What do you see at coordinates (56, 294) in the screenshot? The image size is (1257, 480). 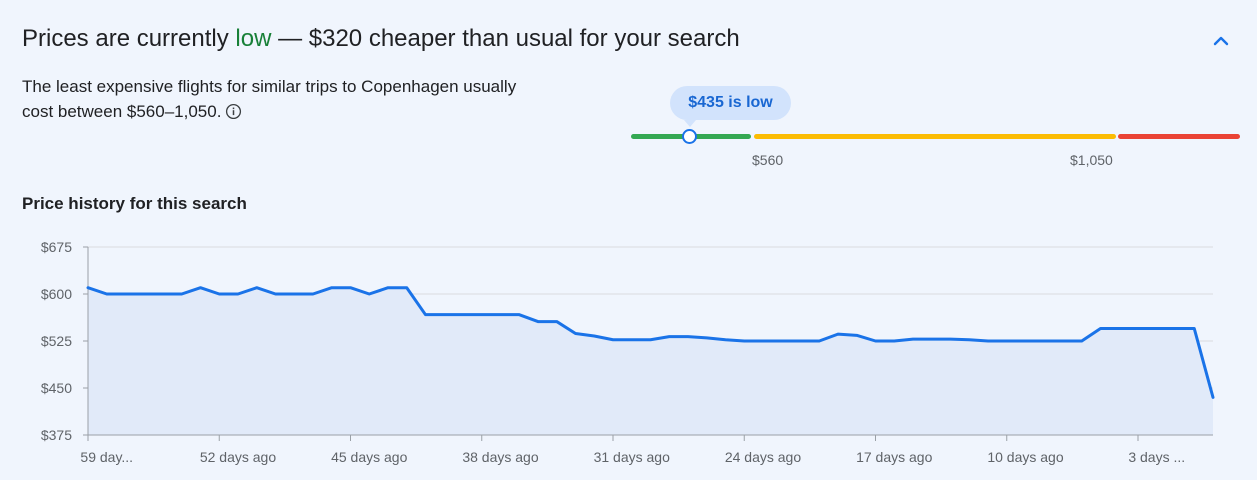 I see `y-tick-label: $600` at bounding box center [56, 294].